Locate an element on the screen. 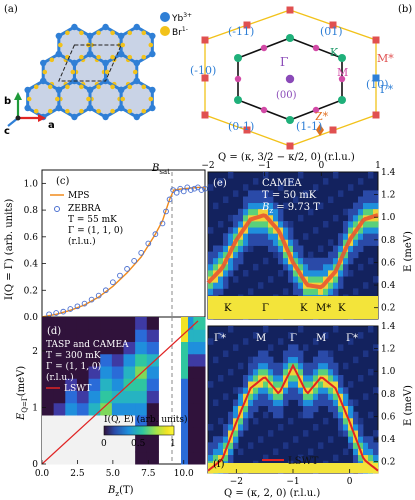 Image resolution: width=415 pixels, height=500 pixels. axis-b-label: b is located at coordinates (7, 101).